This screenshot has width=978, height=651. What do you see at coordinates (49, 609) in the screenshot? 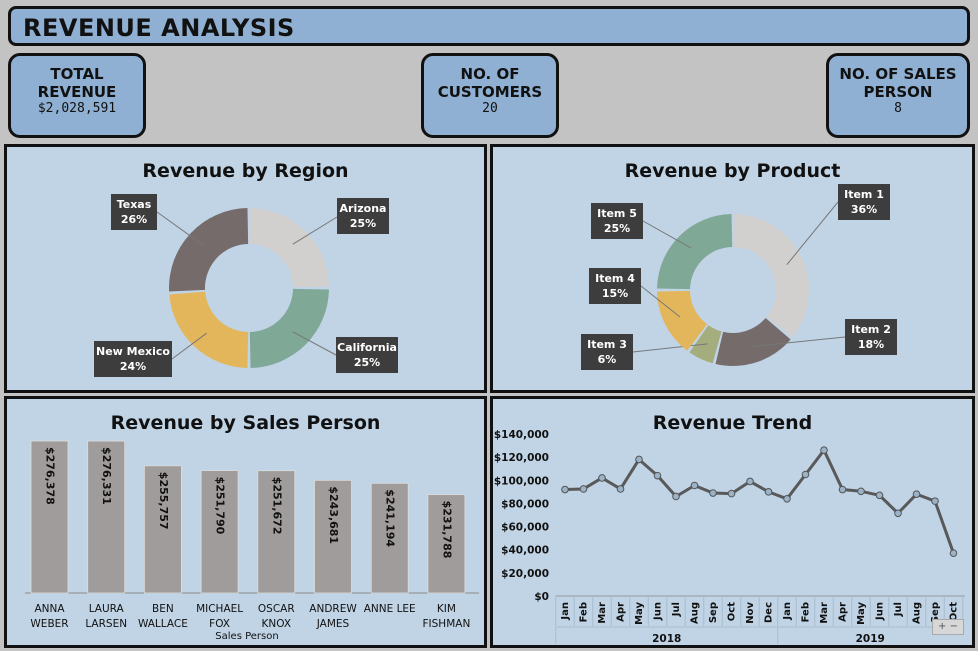
I see `category-label-0-0: ANNA` at bounding box center [49, 609].